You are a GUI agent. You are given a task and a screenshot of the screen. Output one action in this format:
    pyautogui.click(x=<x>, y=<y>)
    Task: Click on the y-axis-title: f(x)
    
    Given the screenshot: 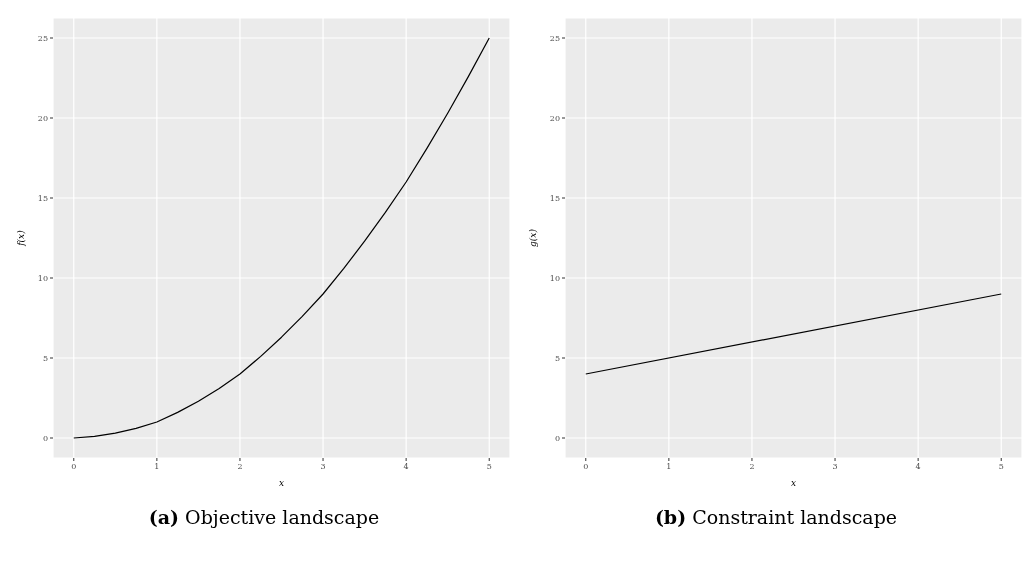 What is the action you would take?
    pyautogui.click(x=21, y=238)
    